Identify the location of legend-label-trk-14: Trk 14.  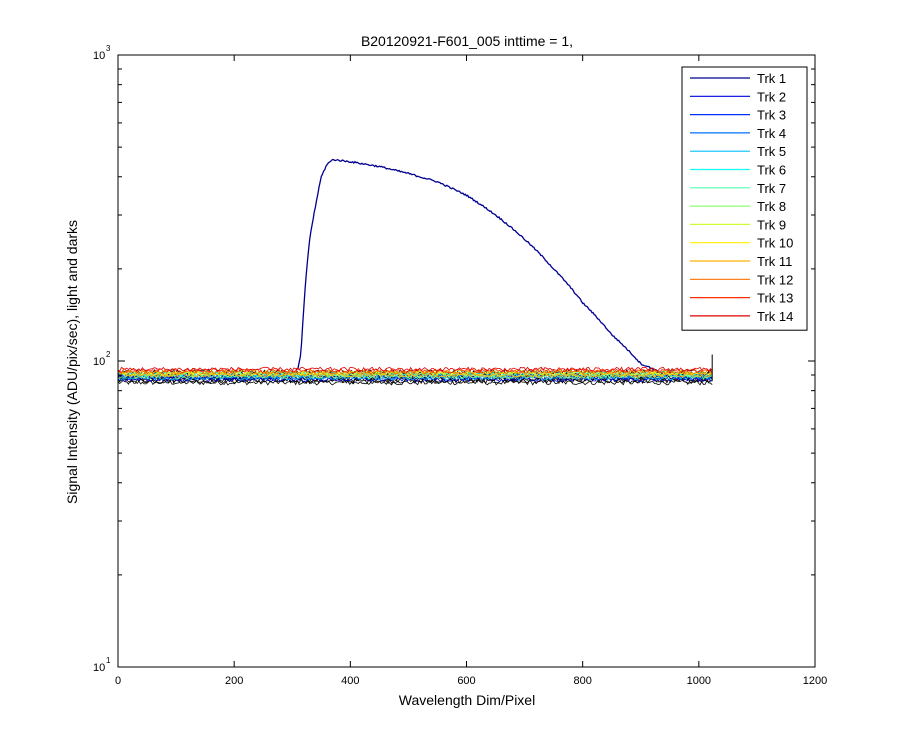
(775, 316).